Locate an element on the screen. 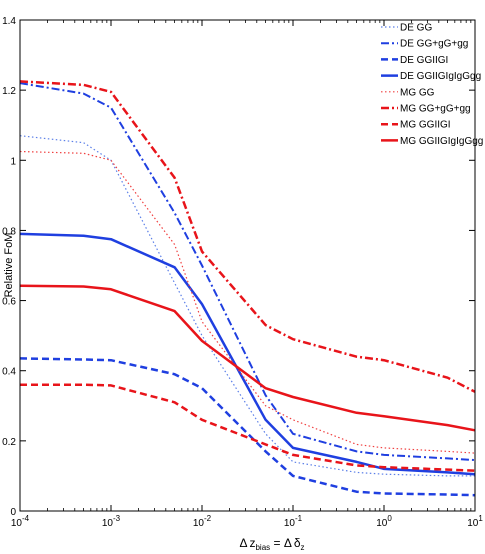  x-tick-label: 10⁻² is located at coordinates (202, 521).